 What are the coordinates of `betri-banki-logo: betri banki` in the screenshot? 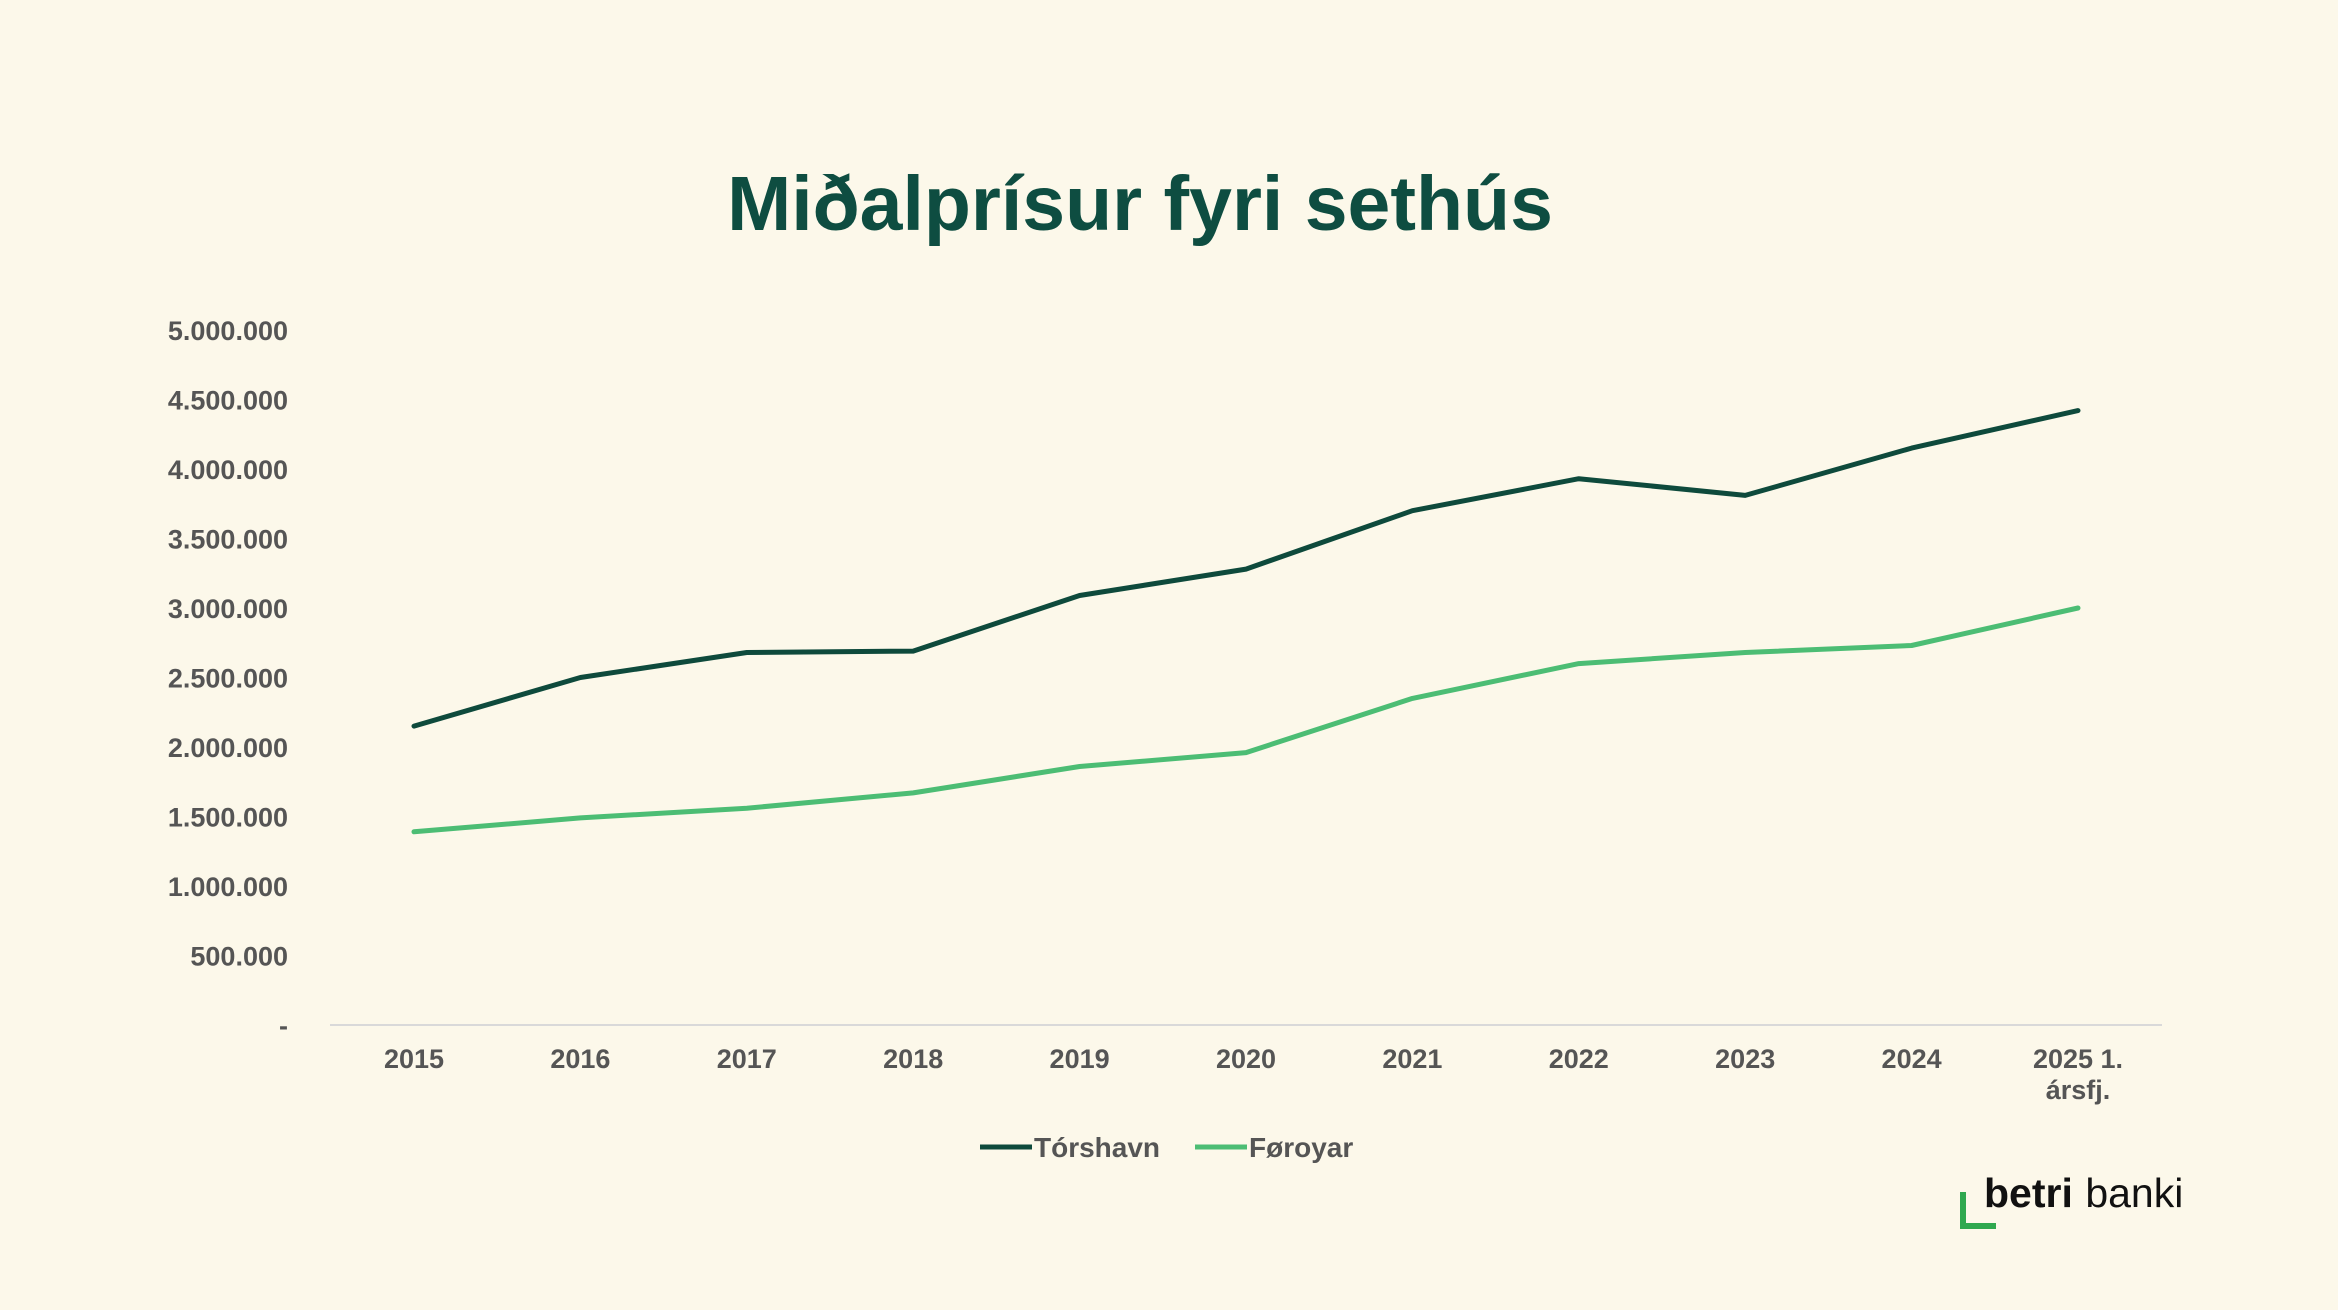 It's located at (2071, 1199).